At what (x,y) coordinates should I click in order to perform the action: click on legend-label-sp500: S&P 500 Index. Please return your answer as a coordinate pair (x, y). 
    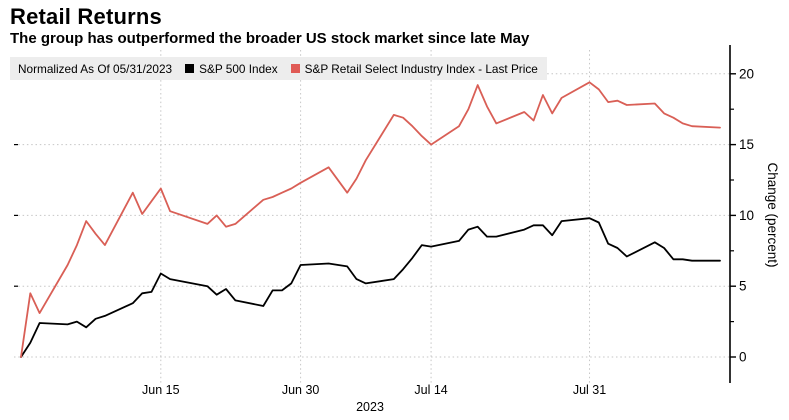
    Looking at the image, I should click on (238, 68).